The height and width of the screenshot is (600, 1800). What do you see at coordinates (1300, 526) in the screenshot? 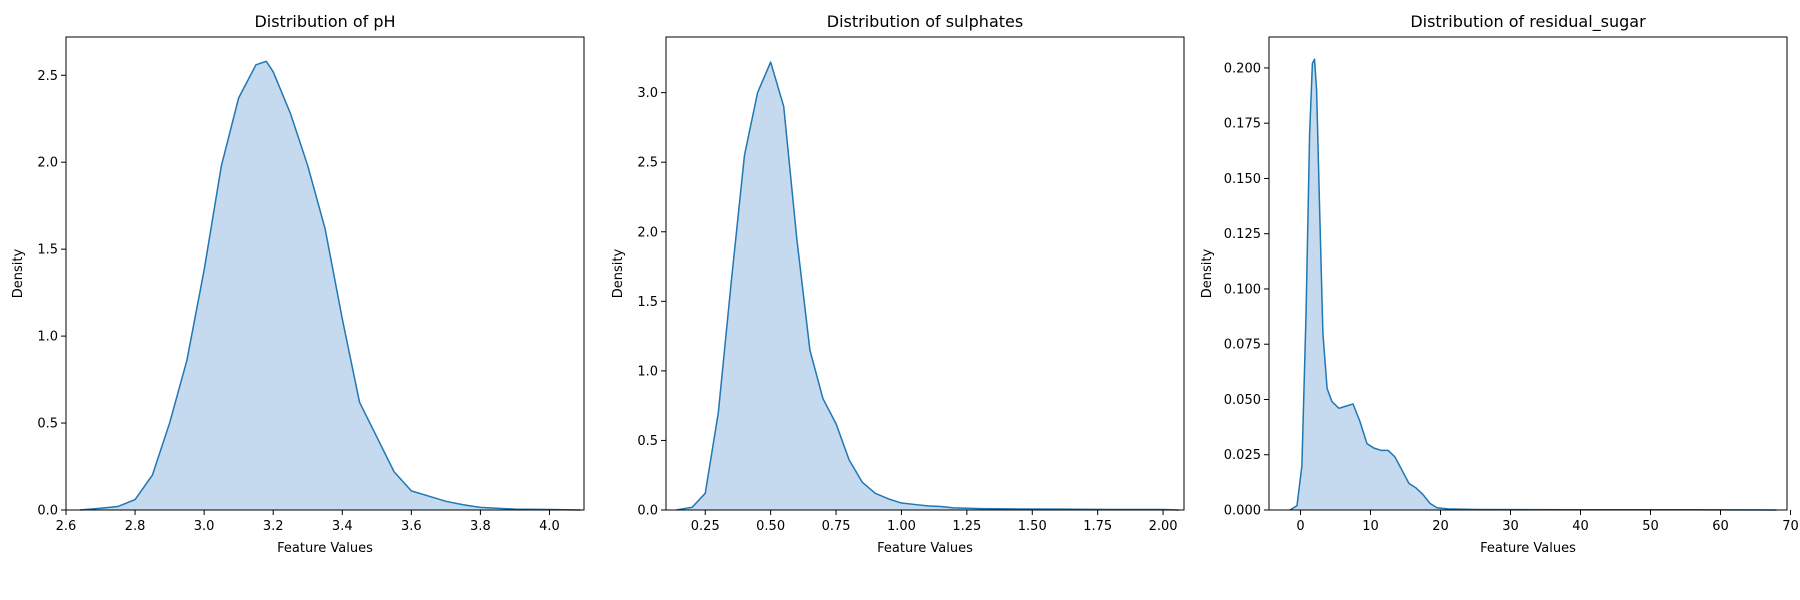
I see `x-tick-label: 0` at bounding box center [1300, 526].